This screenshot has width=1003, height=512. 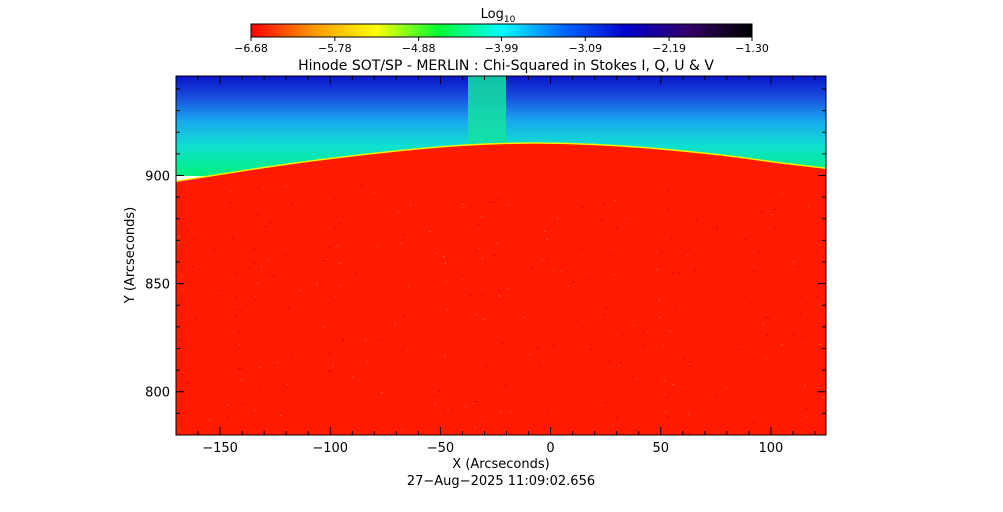 I want to click on colorbar-tick-label: −4.88, so click(x=419, y=48).